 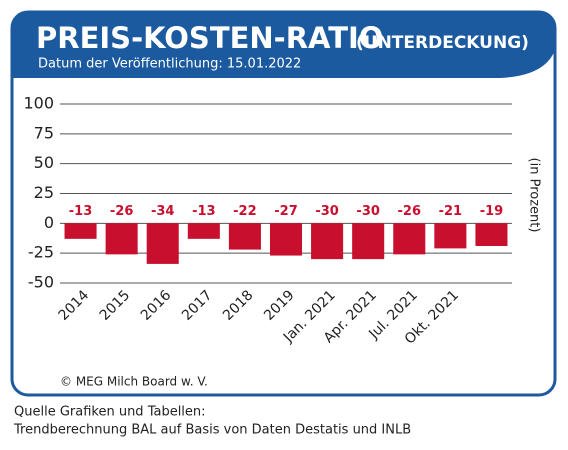 What do you see at coordinates (44, 192) in the screenshot?
I see `y-tick-label: 25` at bounding box center [44, 192].